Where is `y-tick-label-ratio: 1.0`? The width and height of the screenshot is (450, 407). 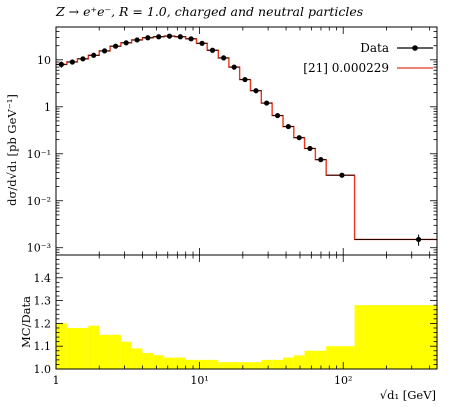 y-tick-label-ratio: 1.0 is located at coordinates (43, 369).